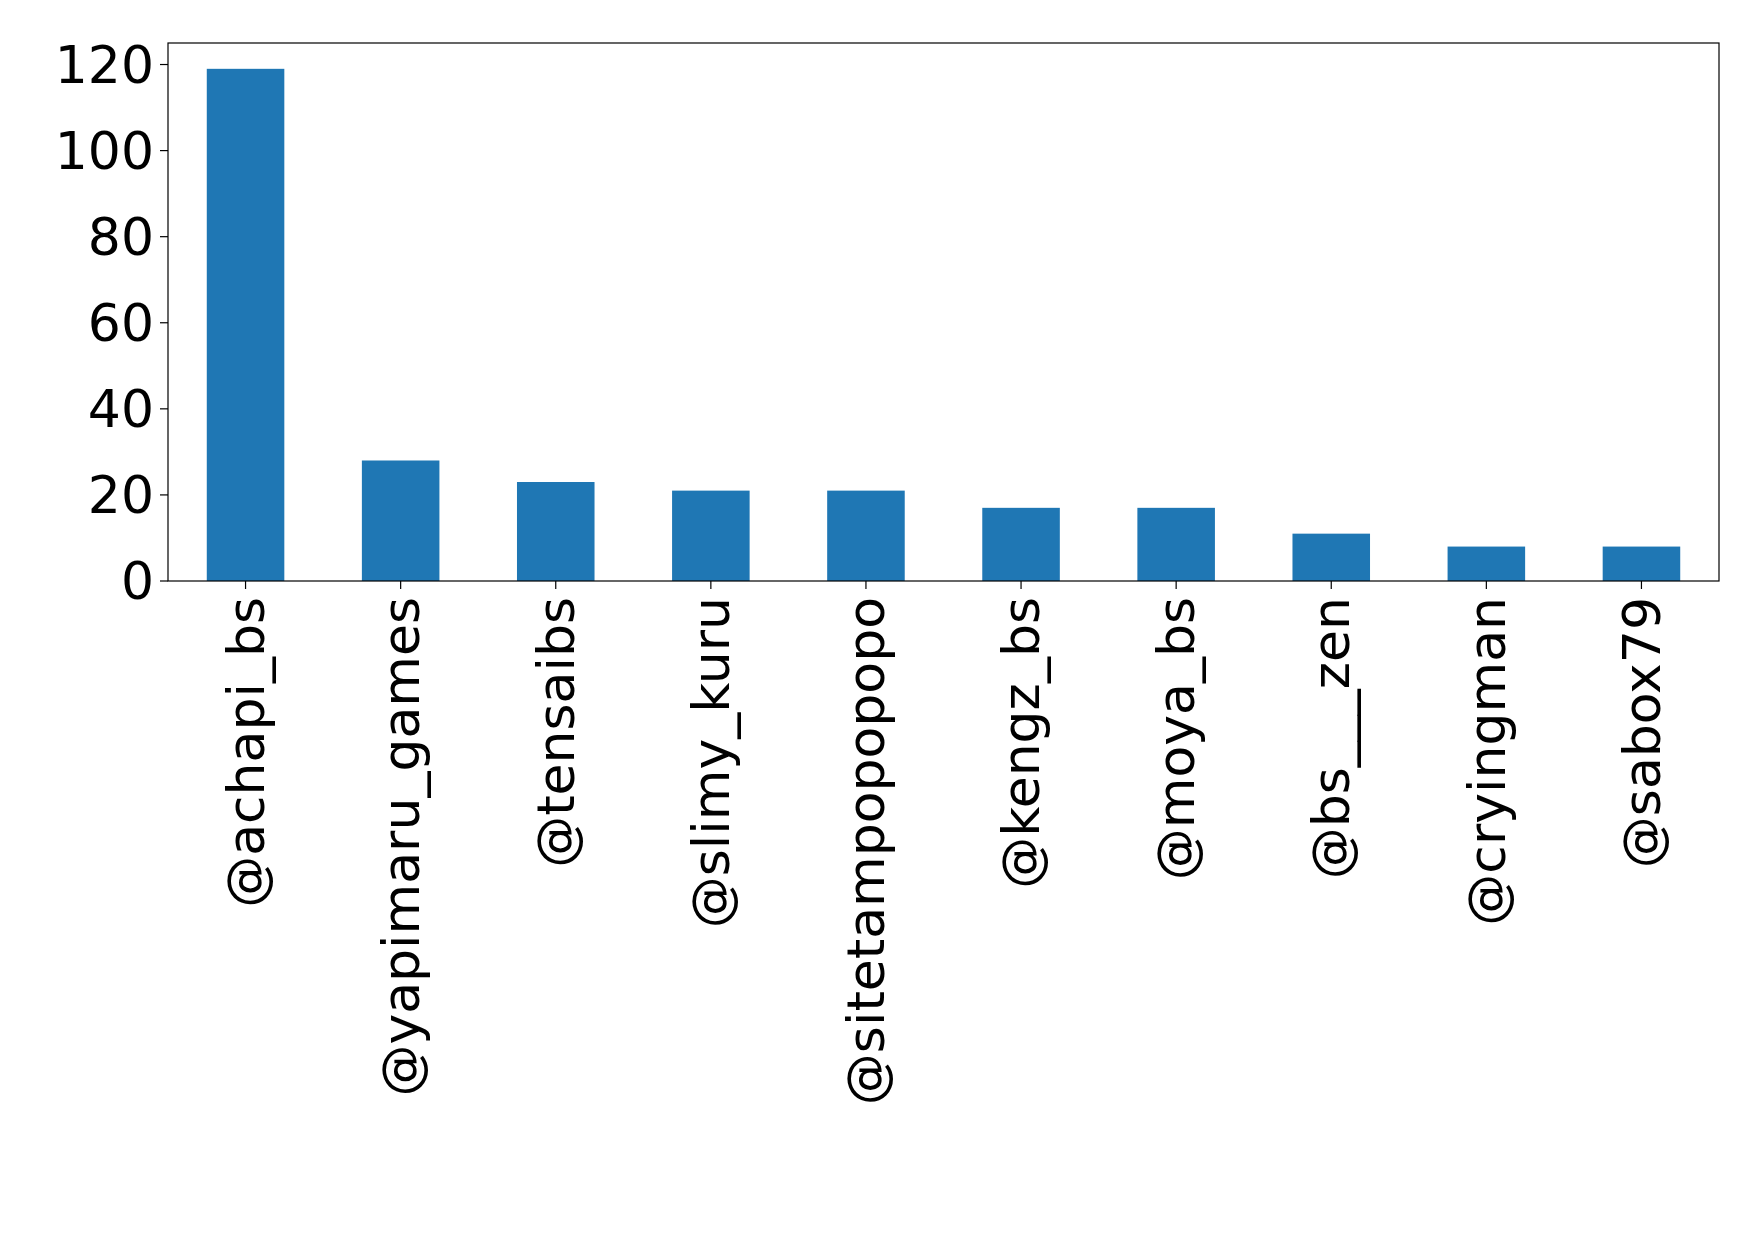 This screenshot has width=1758, height=1241. What do you see at coordinates (400, 847) in the screenshot?
I see `x-tick-label: @yapimaru_games` at bounding box center [400, 847].